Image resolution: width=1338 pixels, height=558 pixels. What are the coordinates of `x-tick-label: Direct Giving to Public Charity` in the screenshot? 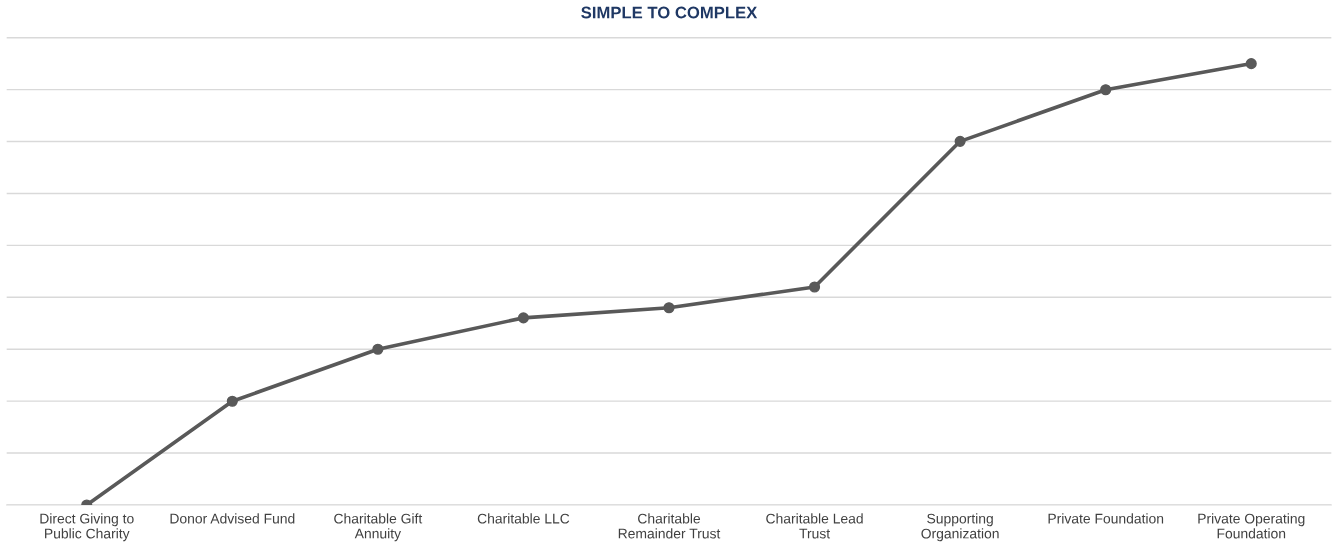 It's located at (87, 527).